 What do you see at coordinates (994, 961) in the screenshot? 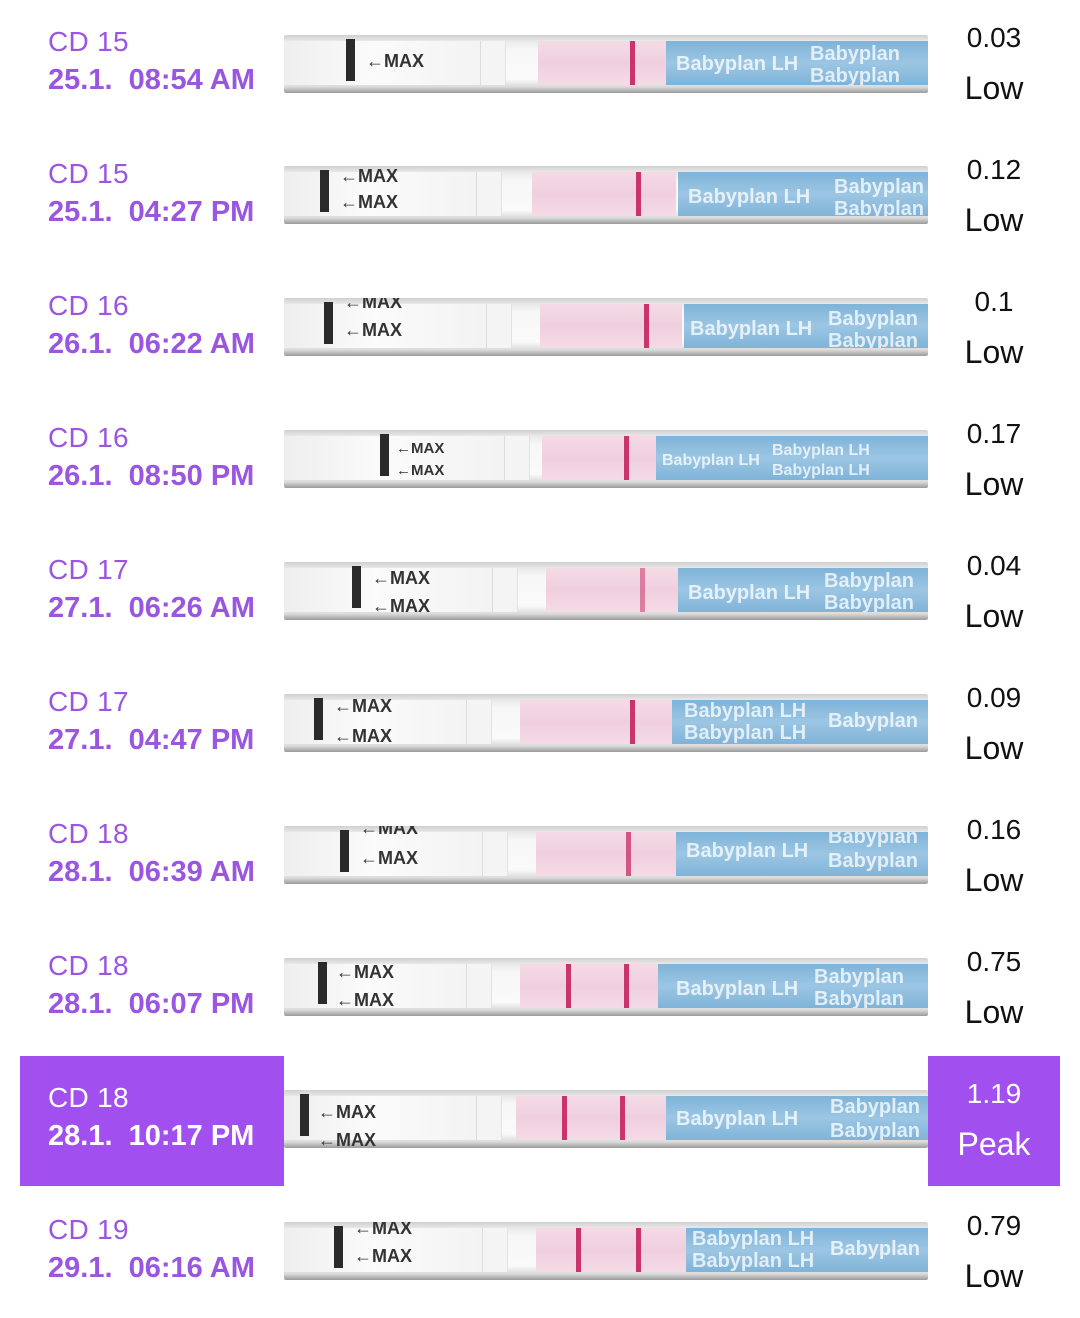
I see `lh-value: 0.75` at bounding box center [994, 961].